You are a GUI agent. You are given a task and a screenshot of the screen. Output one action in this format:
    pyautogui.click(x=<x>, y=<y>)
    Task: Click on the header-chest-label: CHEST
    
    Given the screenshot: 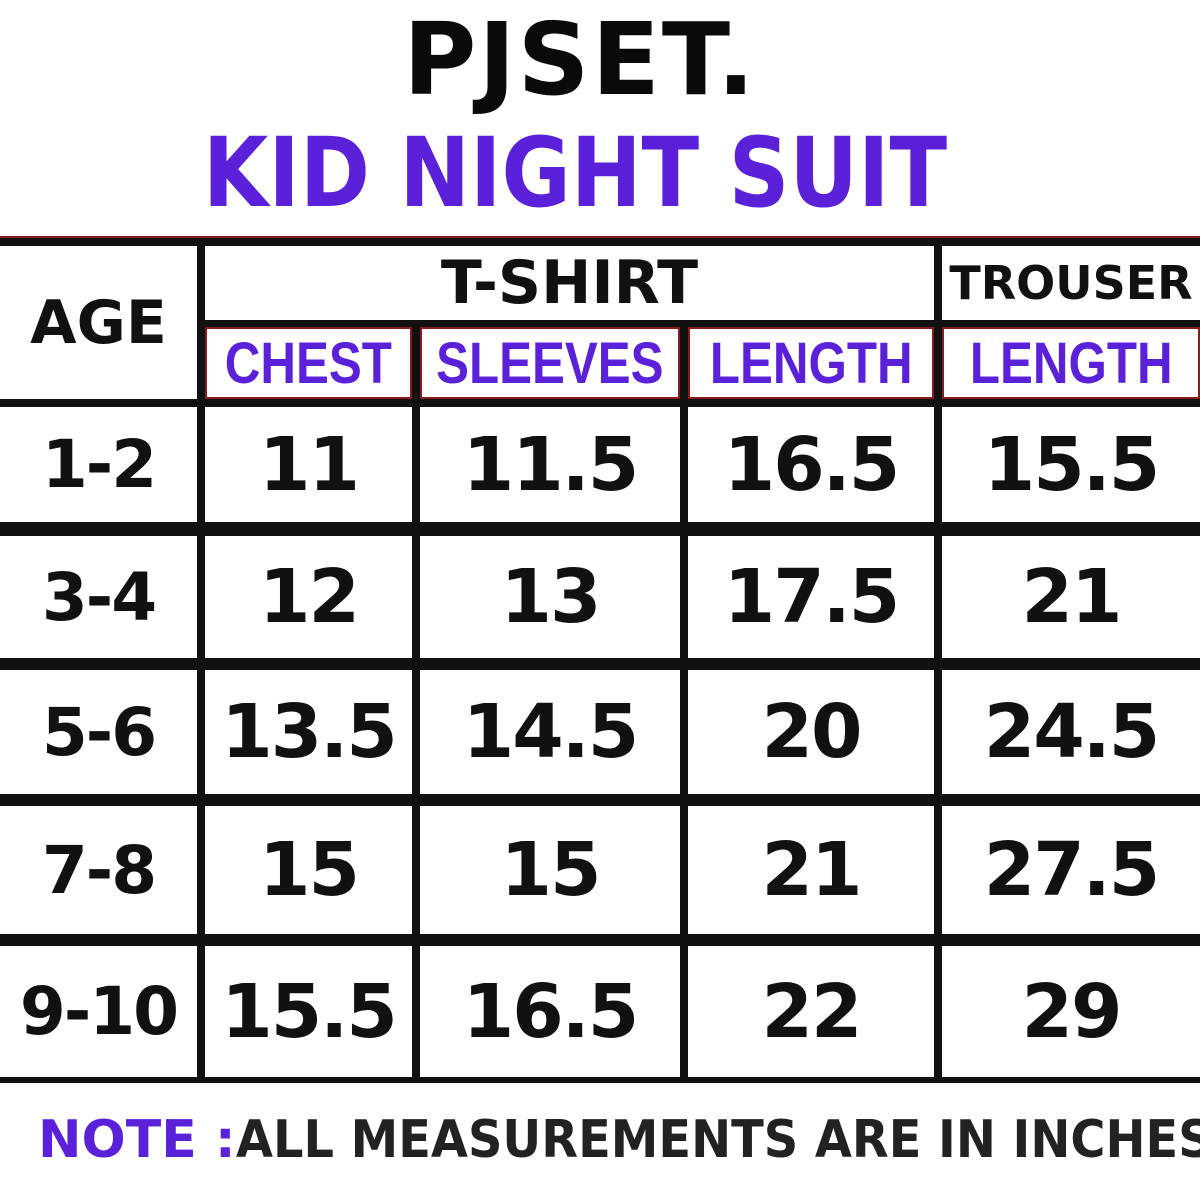 What is the action you would take?
    pyautogui.click(x=308, y=363)
    